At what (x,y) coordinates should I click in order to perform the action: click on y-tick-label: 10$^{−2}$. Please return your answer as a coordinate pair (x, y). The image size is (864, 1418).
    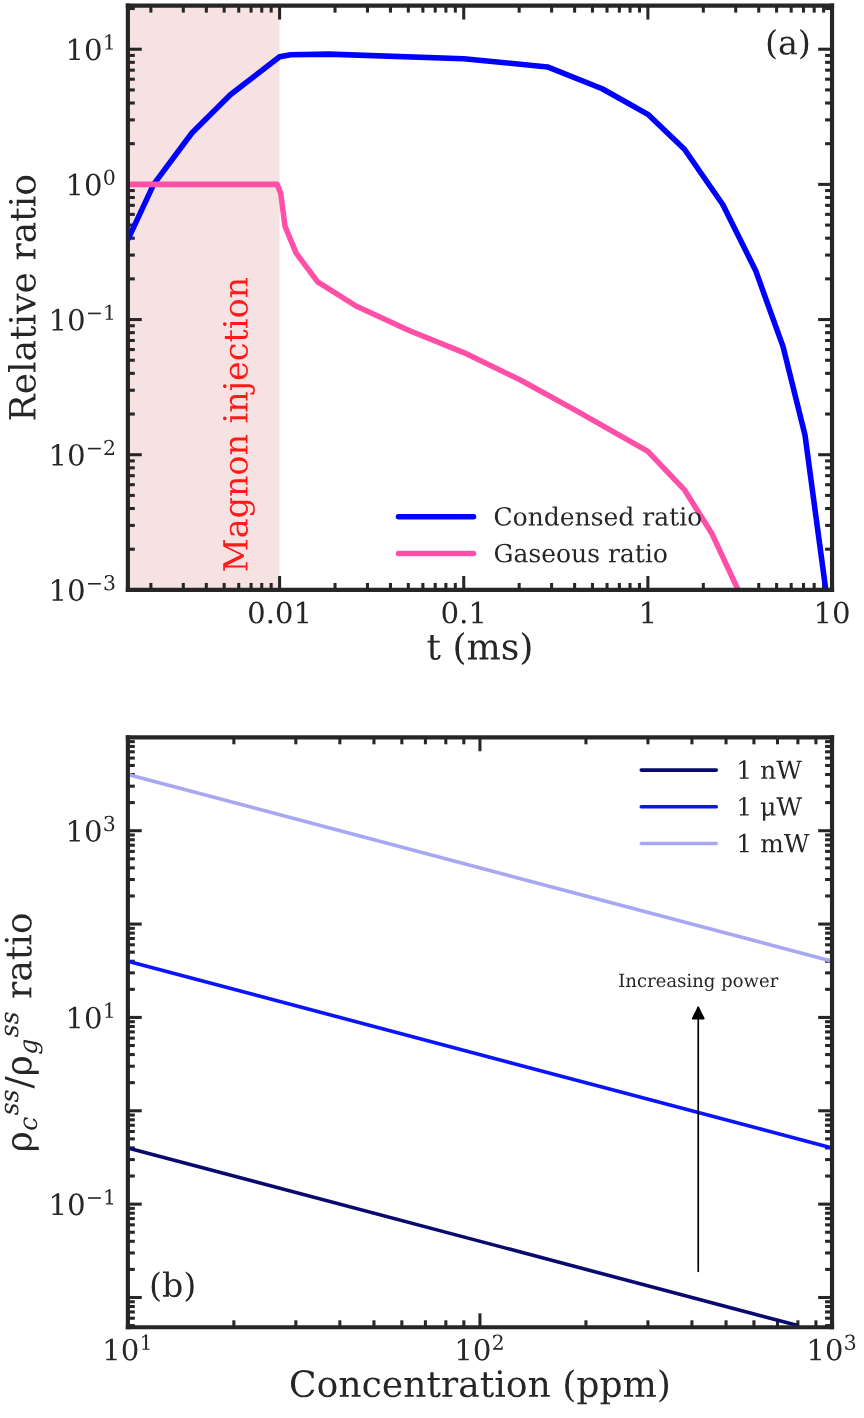
    Looking at the image, I should click on (83, 453).